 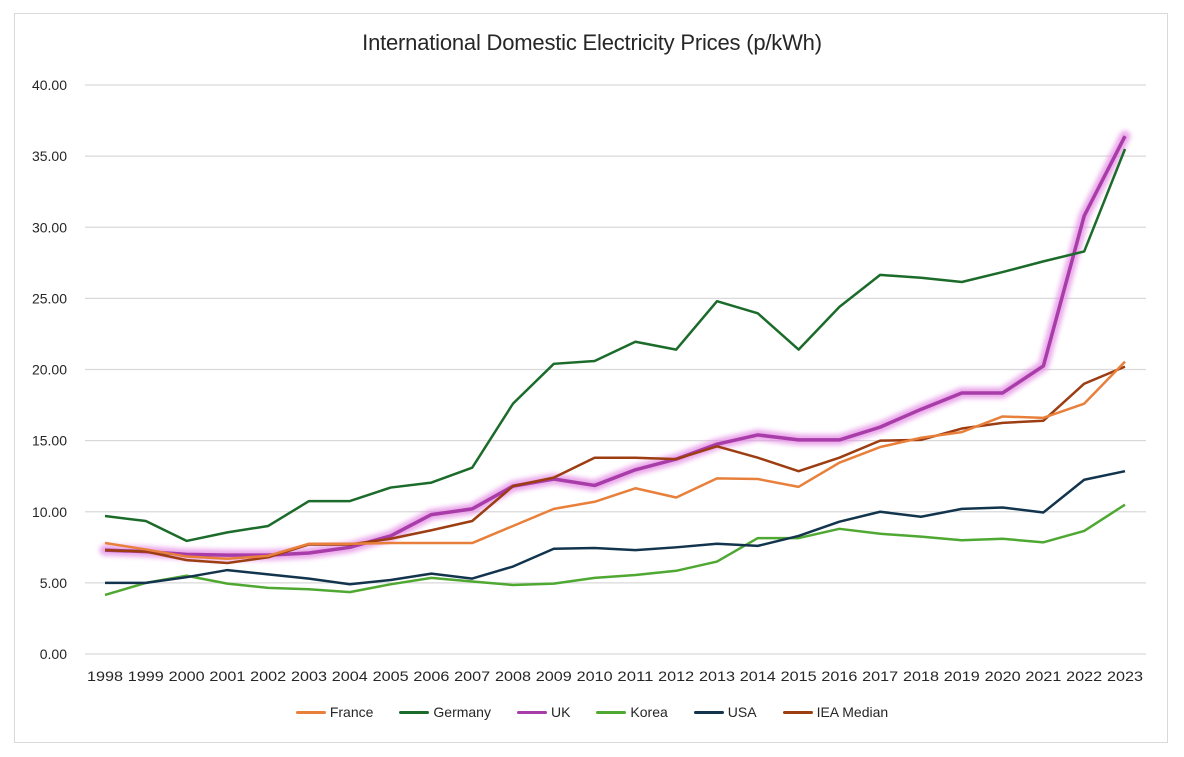 I want to click on legend-item-usa: USA, so click(x=725, y=712).